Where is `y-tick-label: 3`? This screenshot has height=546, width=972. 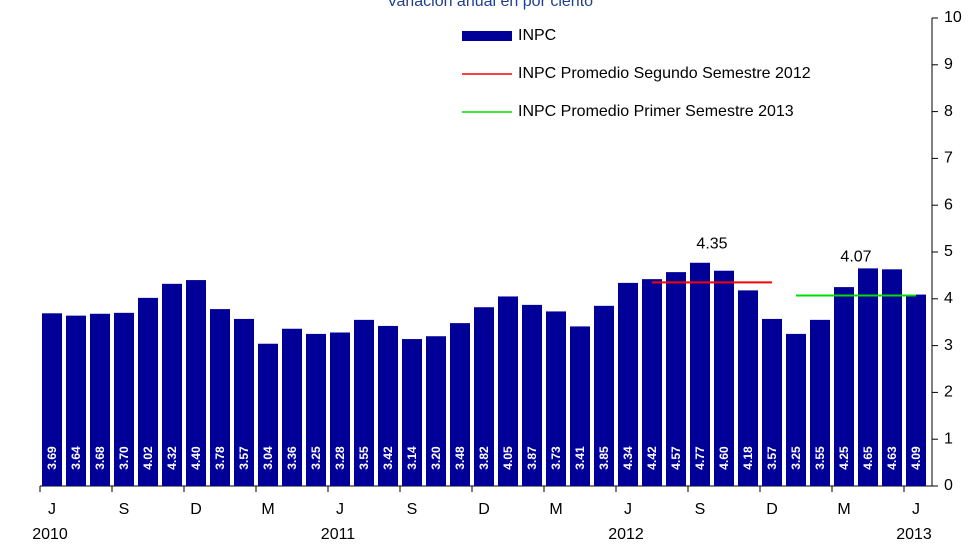
y-tick-label: 3 is located at coordinates (948, 345).